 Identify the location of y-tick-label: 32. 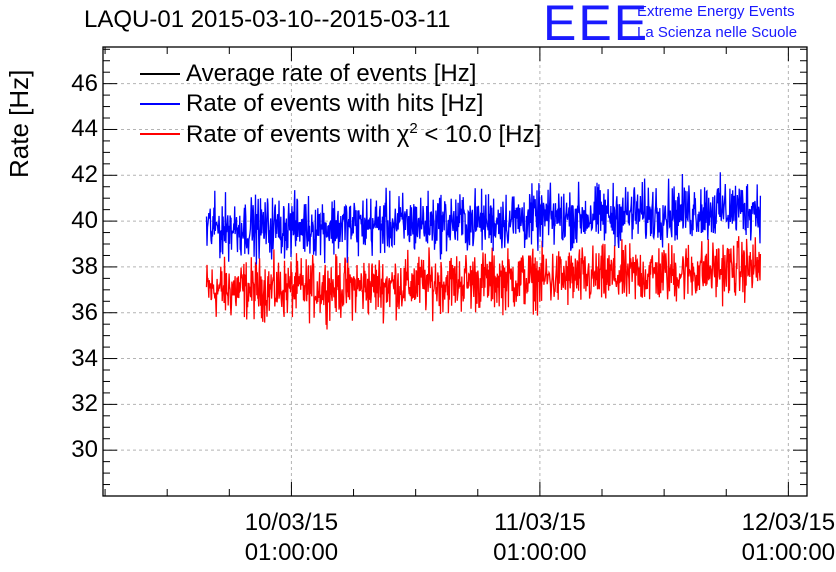
(84, 404).